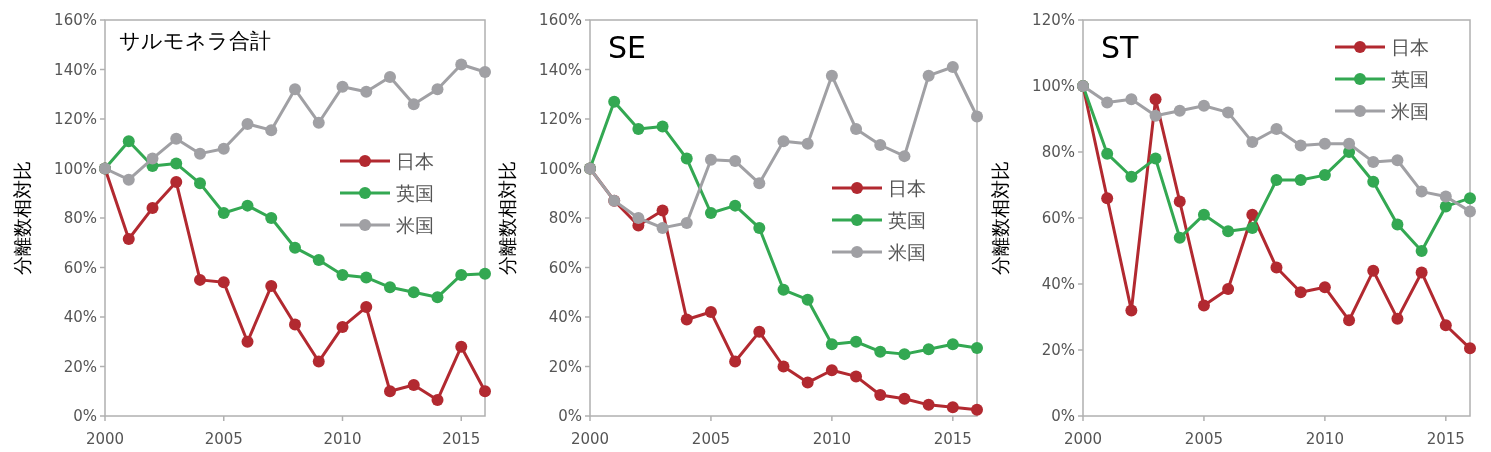 Image resolution: width=1491 pixels, height=452 pixels. What do you see at coordinates (1120, 47) in the screenshot?
I see `chart-title: ST` at bounding box center [1120, 47].